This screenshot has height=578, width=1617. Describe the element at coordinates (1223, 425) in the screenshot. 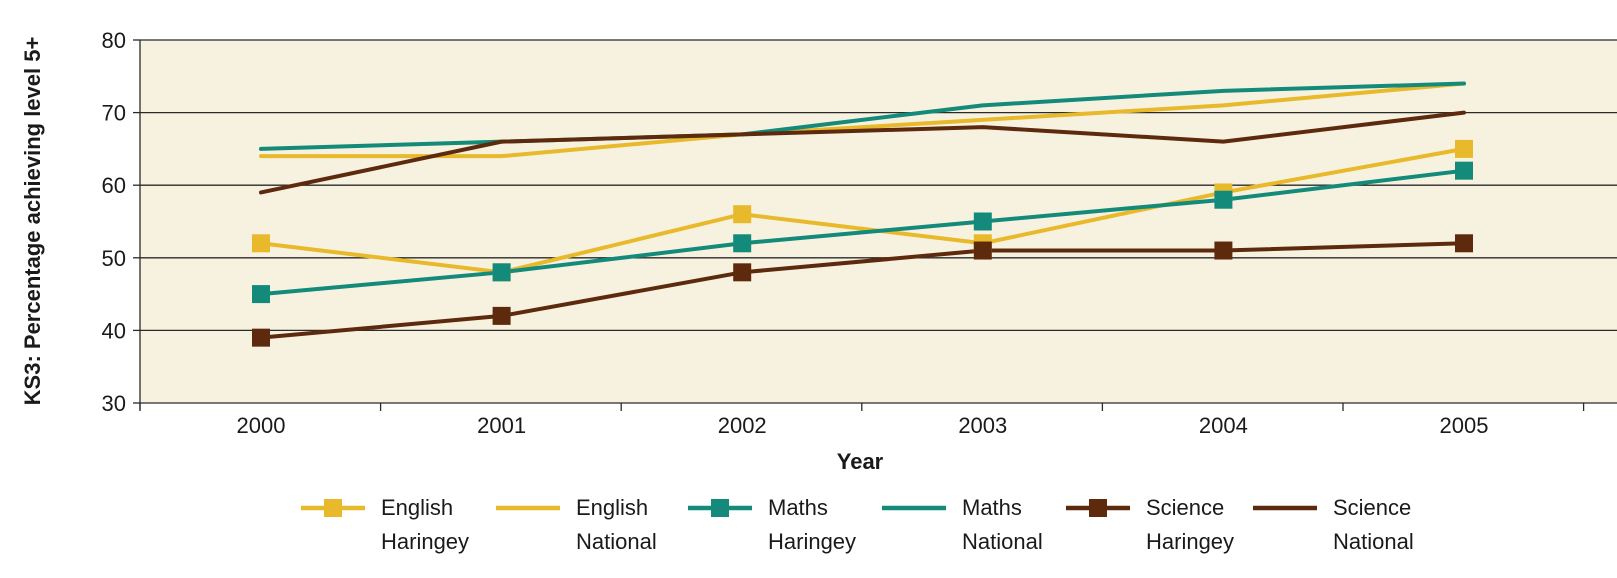

I see `x-tick-label: 2004` at that location.